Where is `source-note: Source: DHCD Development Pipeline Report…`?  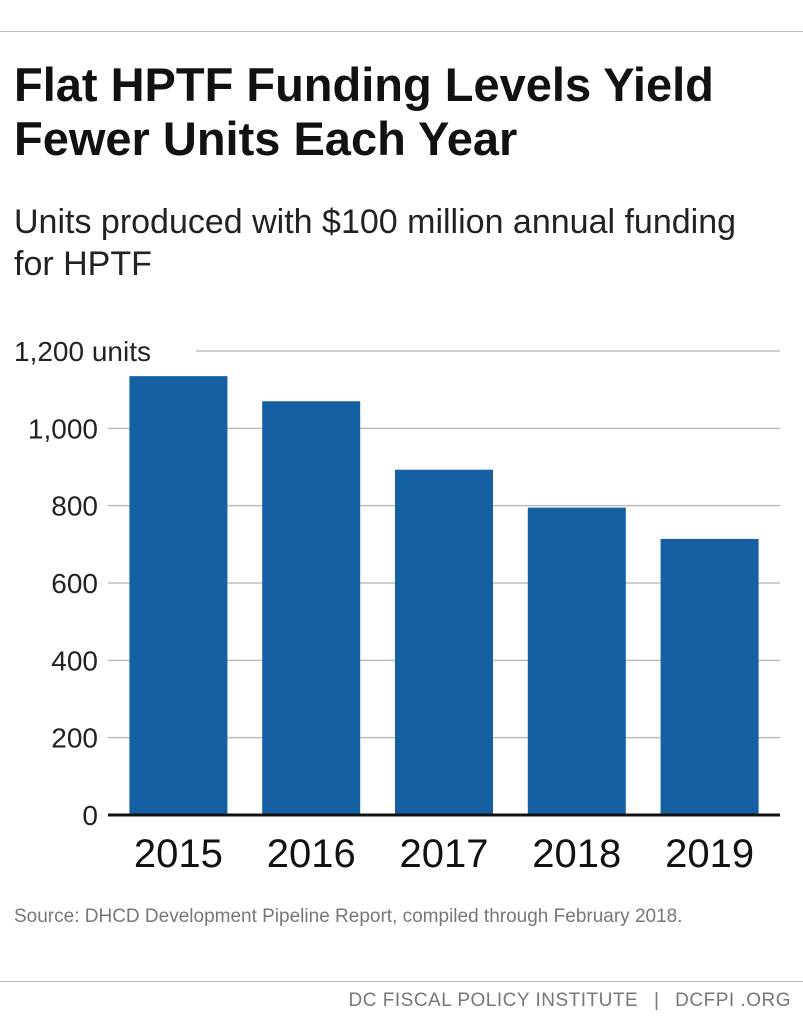 source-note: Source: DHCD Development Pipeline Report… is located at coordinates (348, 916).